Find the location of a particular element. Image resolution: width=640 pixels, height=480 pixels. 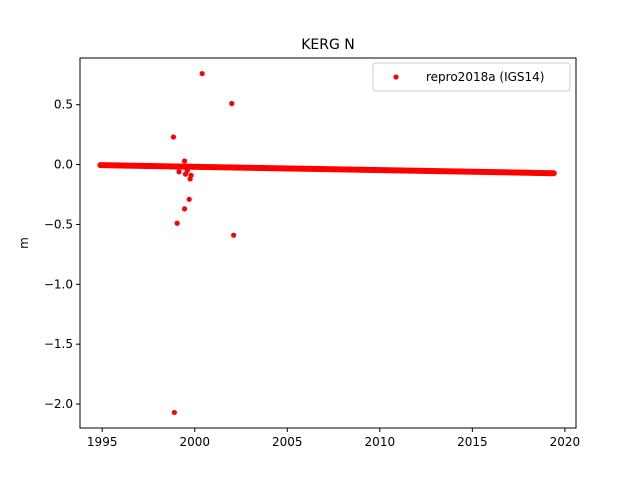

x-tick-label-1995: 1995 is located at coordinates (102, 442).